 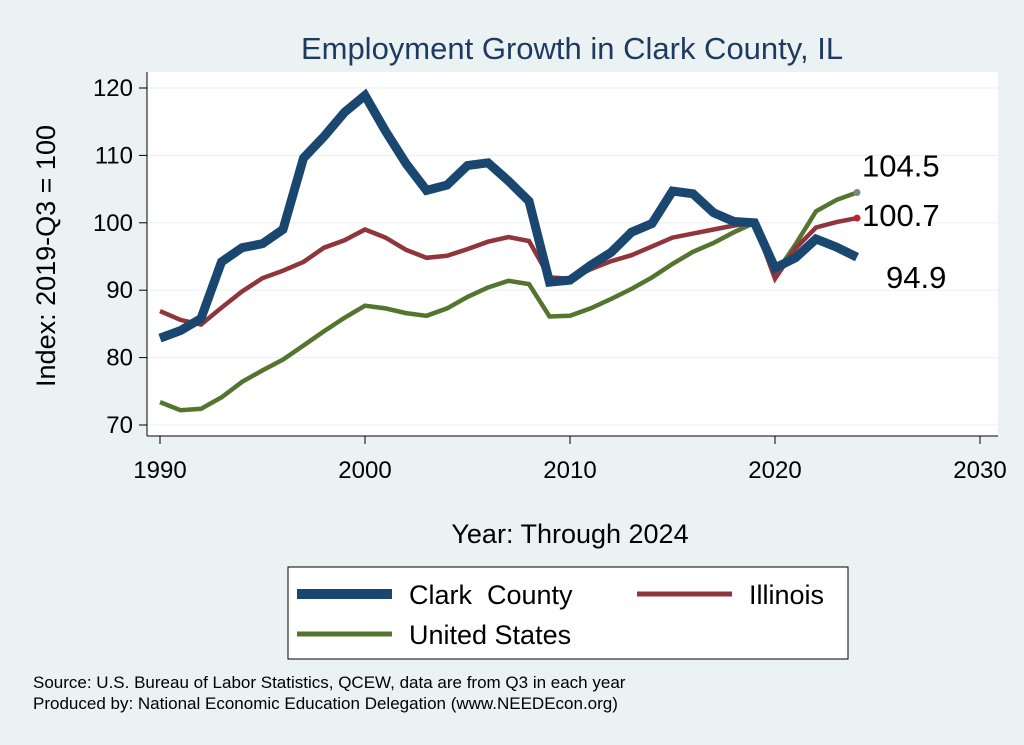 I want to click on x-tick-label-2030: 2030, so click(x=979, y=470).